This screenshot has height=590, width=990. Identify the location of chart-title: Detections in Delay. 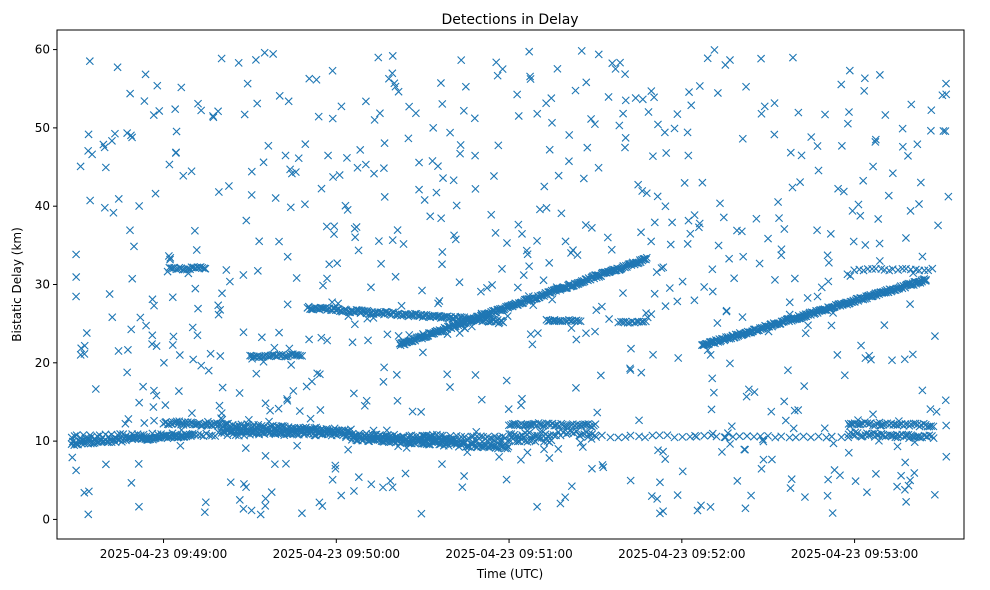
(509, 20).